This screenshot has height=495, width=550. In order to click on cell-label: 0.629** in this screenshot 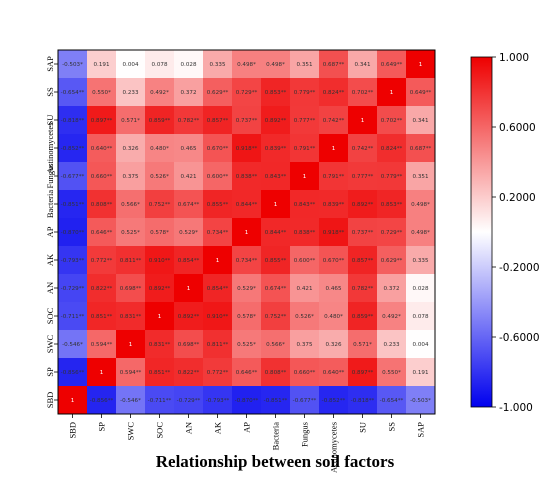, I will do `click(218, 93)`.